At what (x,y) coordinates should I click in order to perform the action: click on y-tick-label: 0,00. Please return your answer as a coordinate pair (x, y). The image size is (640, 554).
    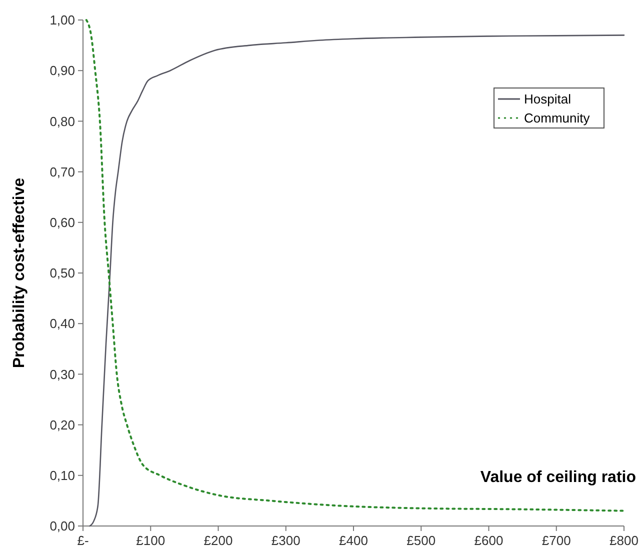
    Looking at the image, I should click on (62, 526).